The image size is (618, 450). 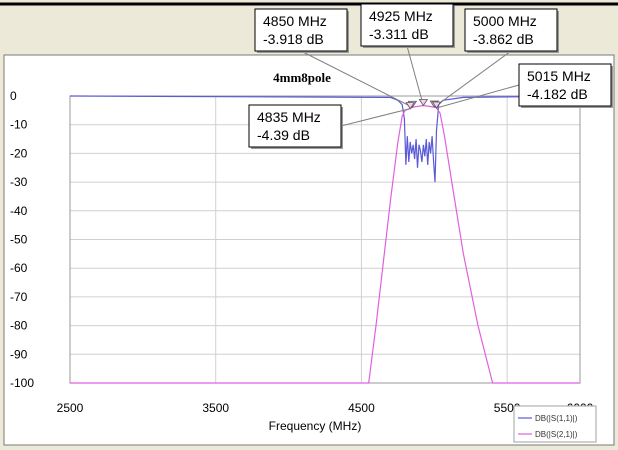 I want to click on y-tick-label: -90, so click(x=19, y=354).